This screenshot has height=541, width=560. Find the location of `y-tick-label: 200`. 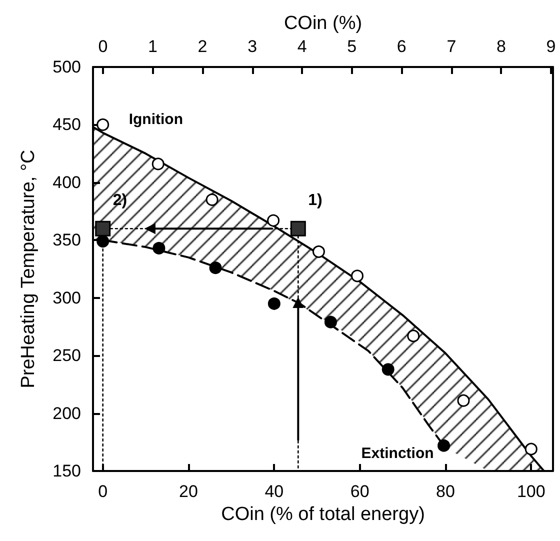

y-tick-label: 200 is located at coordinates (66, 413).